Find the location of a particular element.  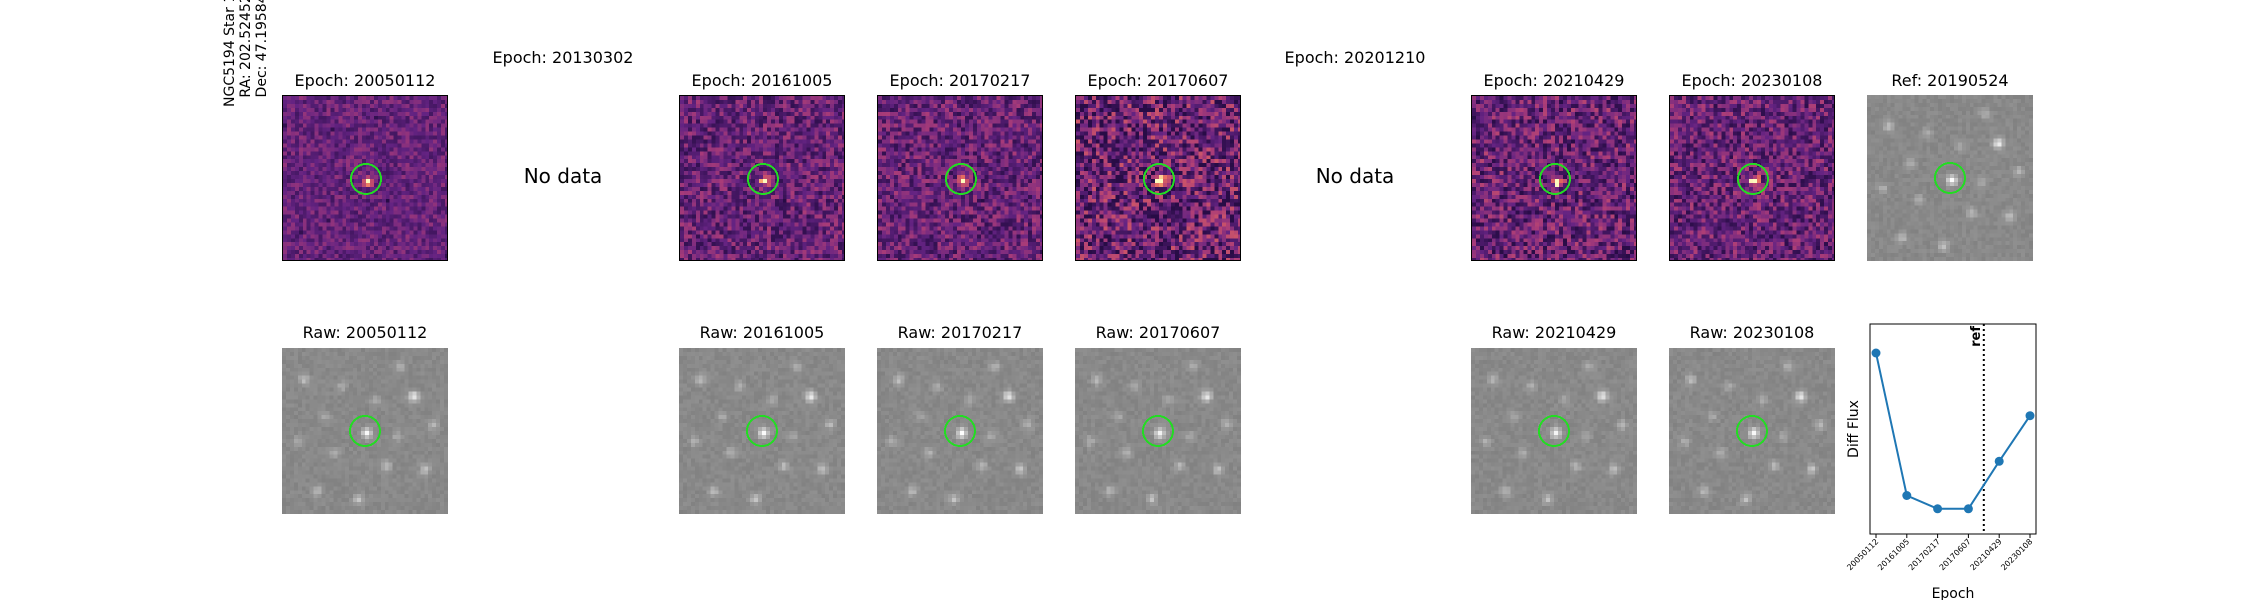

x-tick-label: 20050112 is located at coordinates (1862, 554).